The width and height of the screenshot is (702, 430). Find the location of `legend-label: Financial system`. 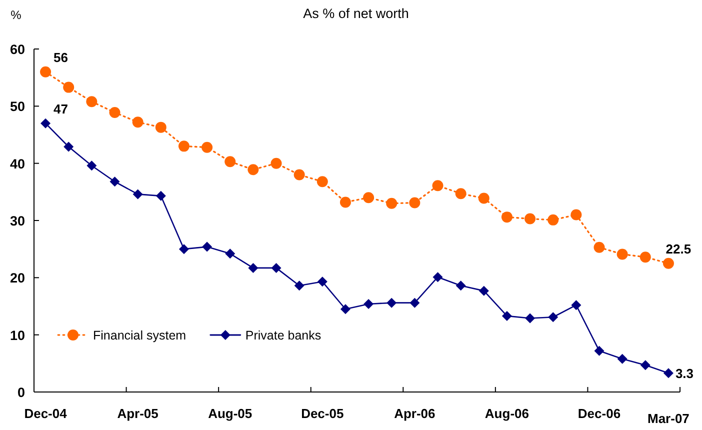

legend-label: Financial system is located at coordinates (139, 335).